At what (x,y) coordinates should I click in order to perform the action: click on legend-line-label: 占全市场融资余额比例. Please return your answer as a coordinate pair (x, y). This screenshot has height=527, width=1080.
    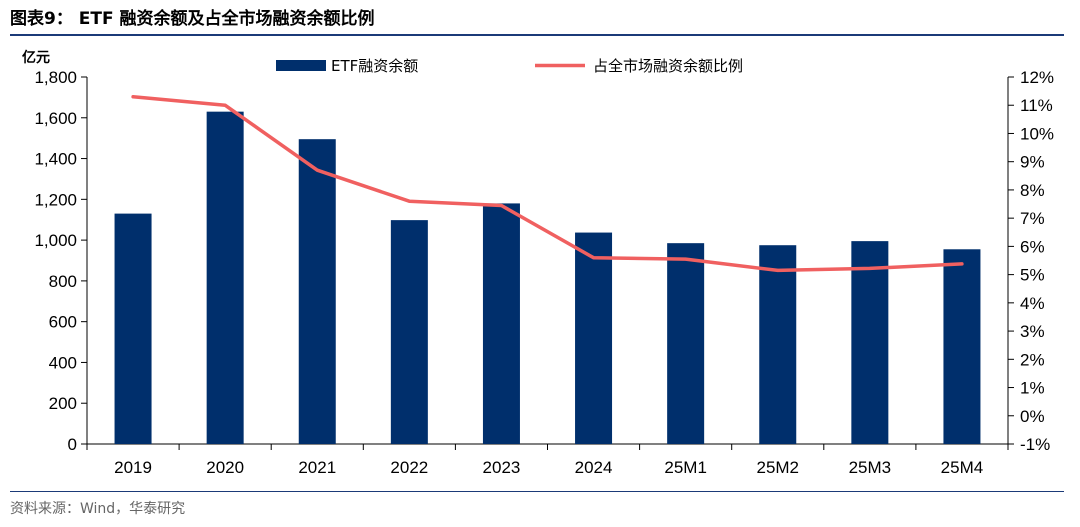
    Looking at the image, I should click on (668, 66).